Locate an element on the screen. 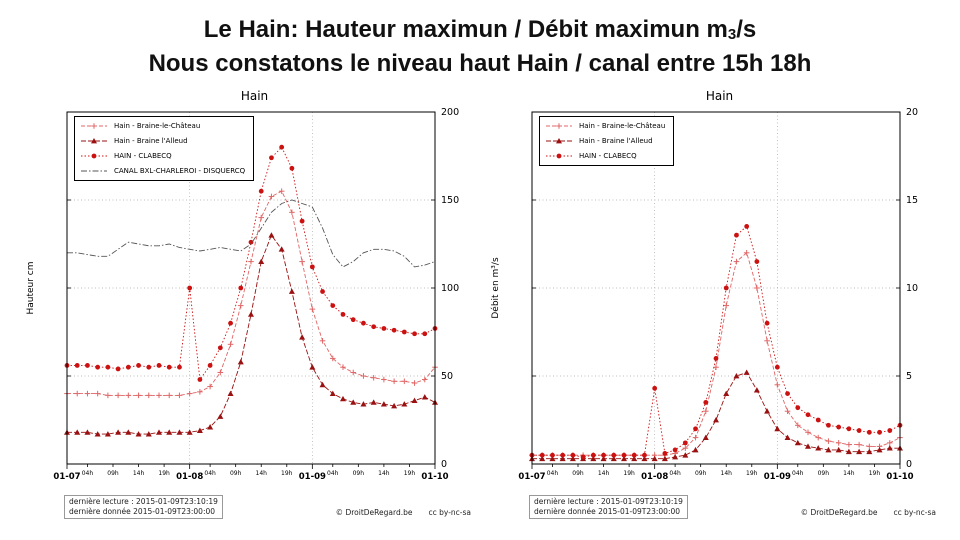 Image resolution: width=960 pixels, height=540 pixels. y-tick-label: 5 is located at coordinates (909, 376).